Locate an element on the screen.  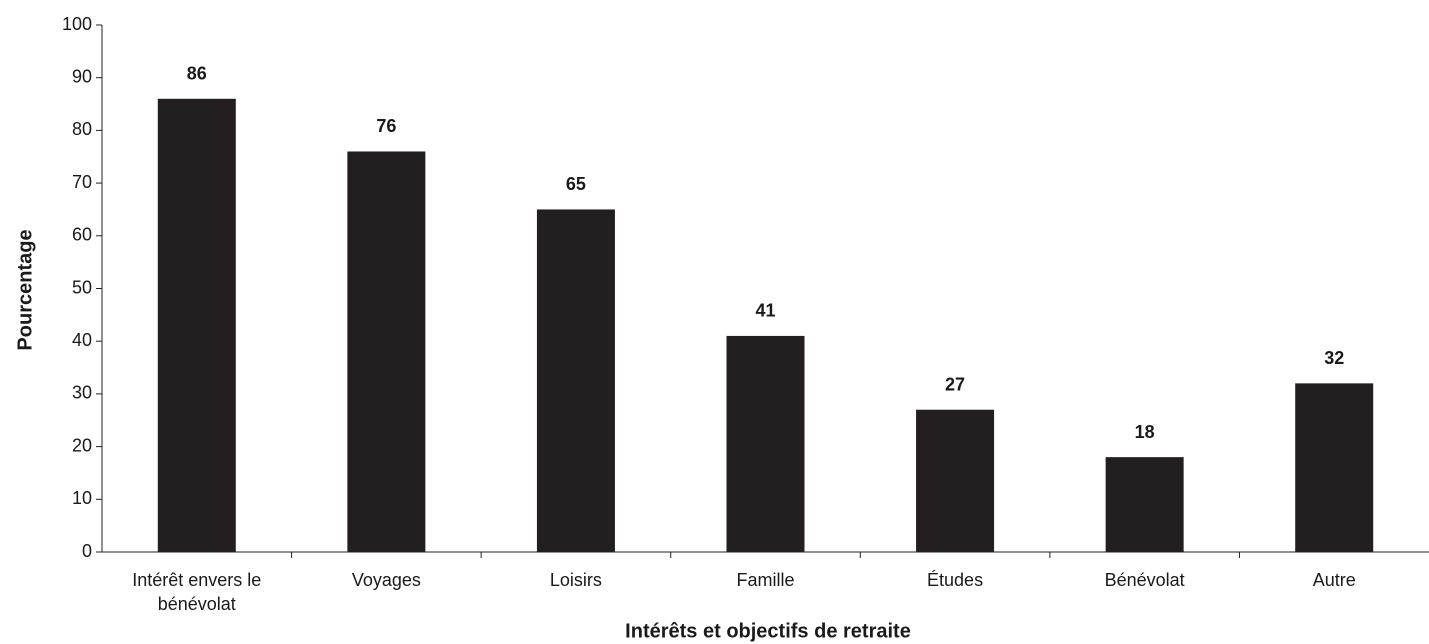
value-label: 27 is located at coordinates (955, 384).